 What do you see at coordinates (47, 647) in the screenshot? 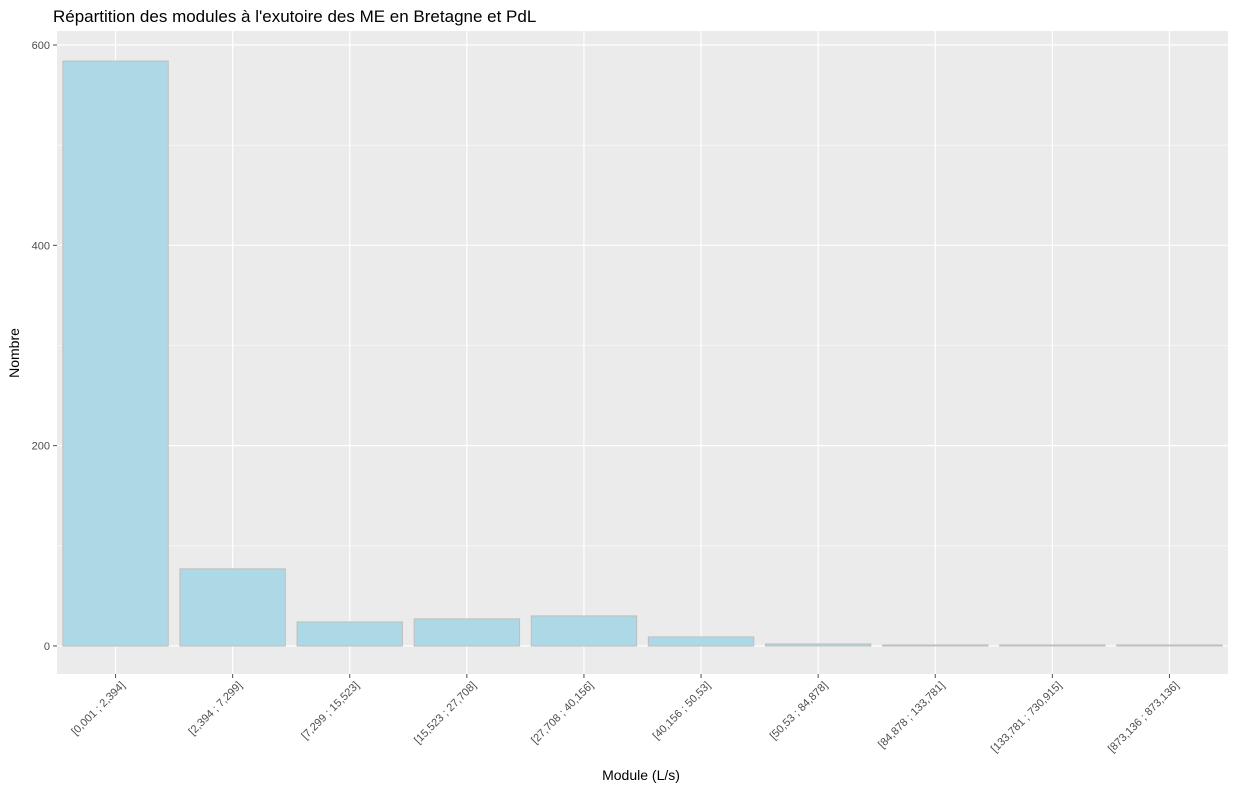
I see `y-tick-label: 0` at bounding box center [47, 647].